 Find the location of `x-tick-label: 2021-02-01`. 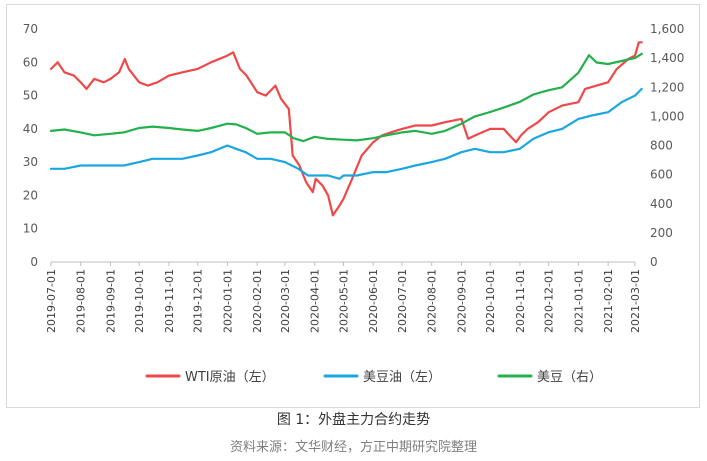

x-tick-label: 2021-02-01 is located at coordinates (608, 301).